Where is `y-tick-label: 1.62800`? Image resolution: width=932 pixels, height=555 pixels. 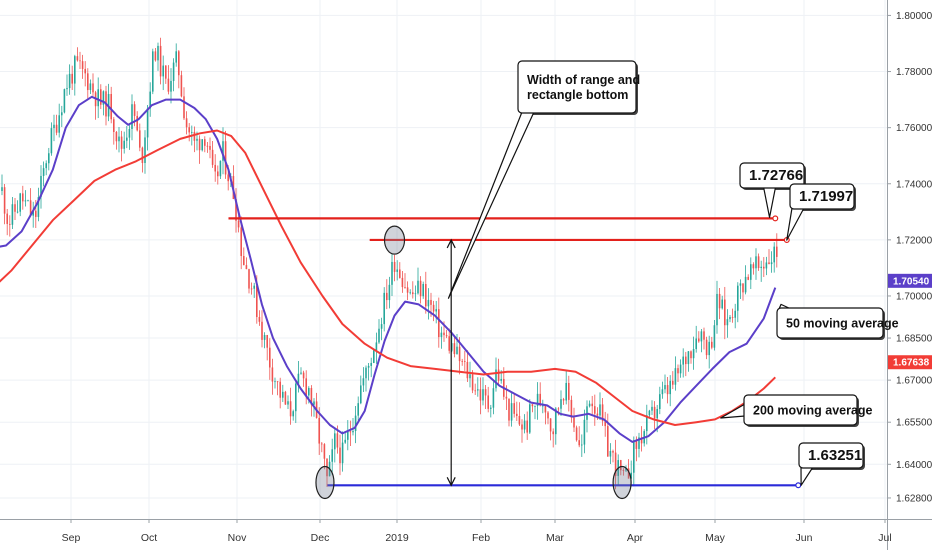
y-tick-label: 1.62800 is located at coordinates (914, 498).